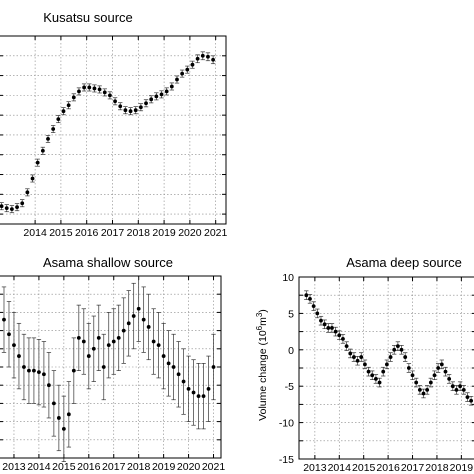 The image size is (474, 474). I want to click on asama-deep-frame, so click(386, 368).